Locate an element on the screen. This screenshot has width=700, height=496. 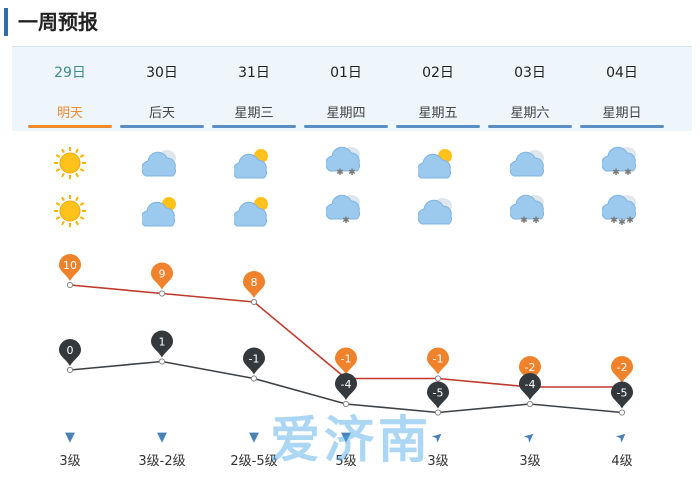
watermark: 爱济南 is located at coordinates (351, 440).